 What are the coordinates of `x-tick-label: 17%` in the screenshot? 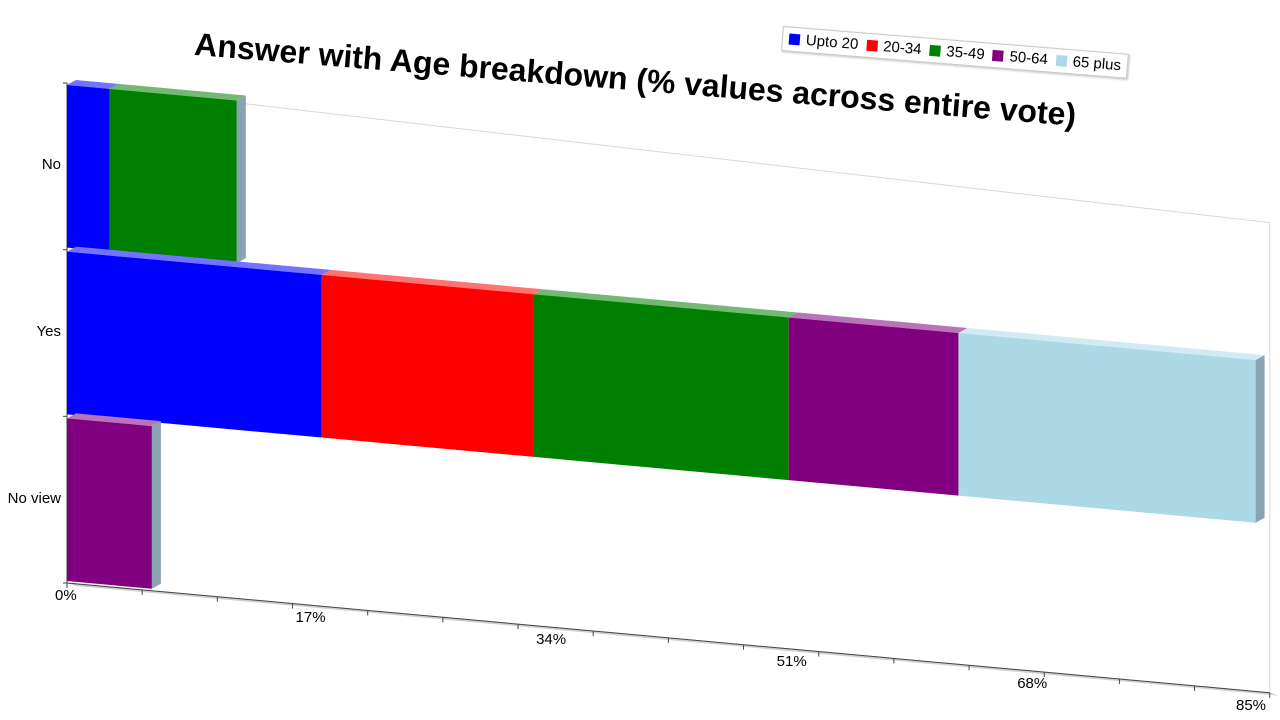 It's located at (310, 617).